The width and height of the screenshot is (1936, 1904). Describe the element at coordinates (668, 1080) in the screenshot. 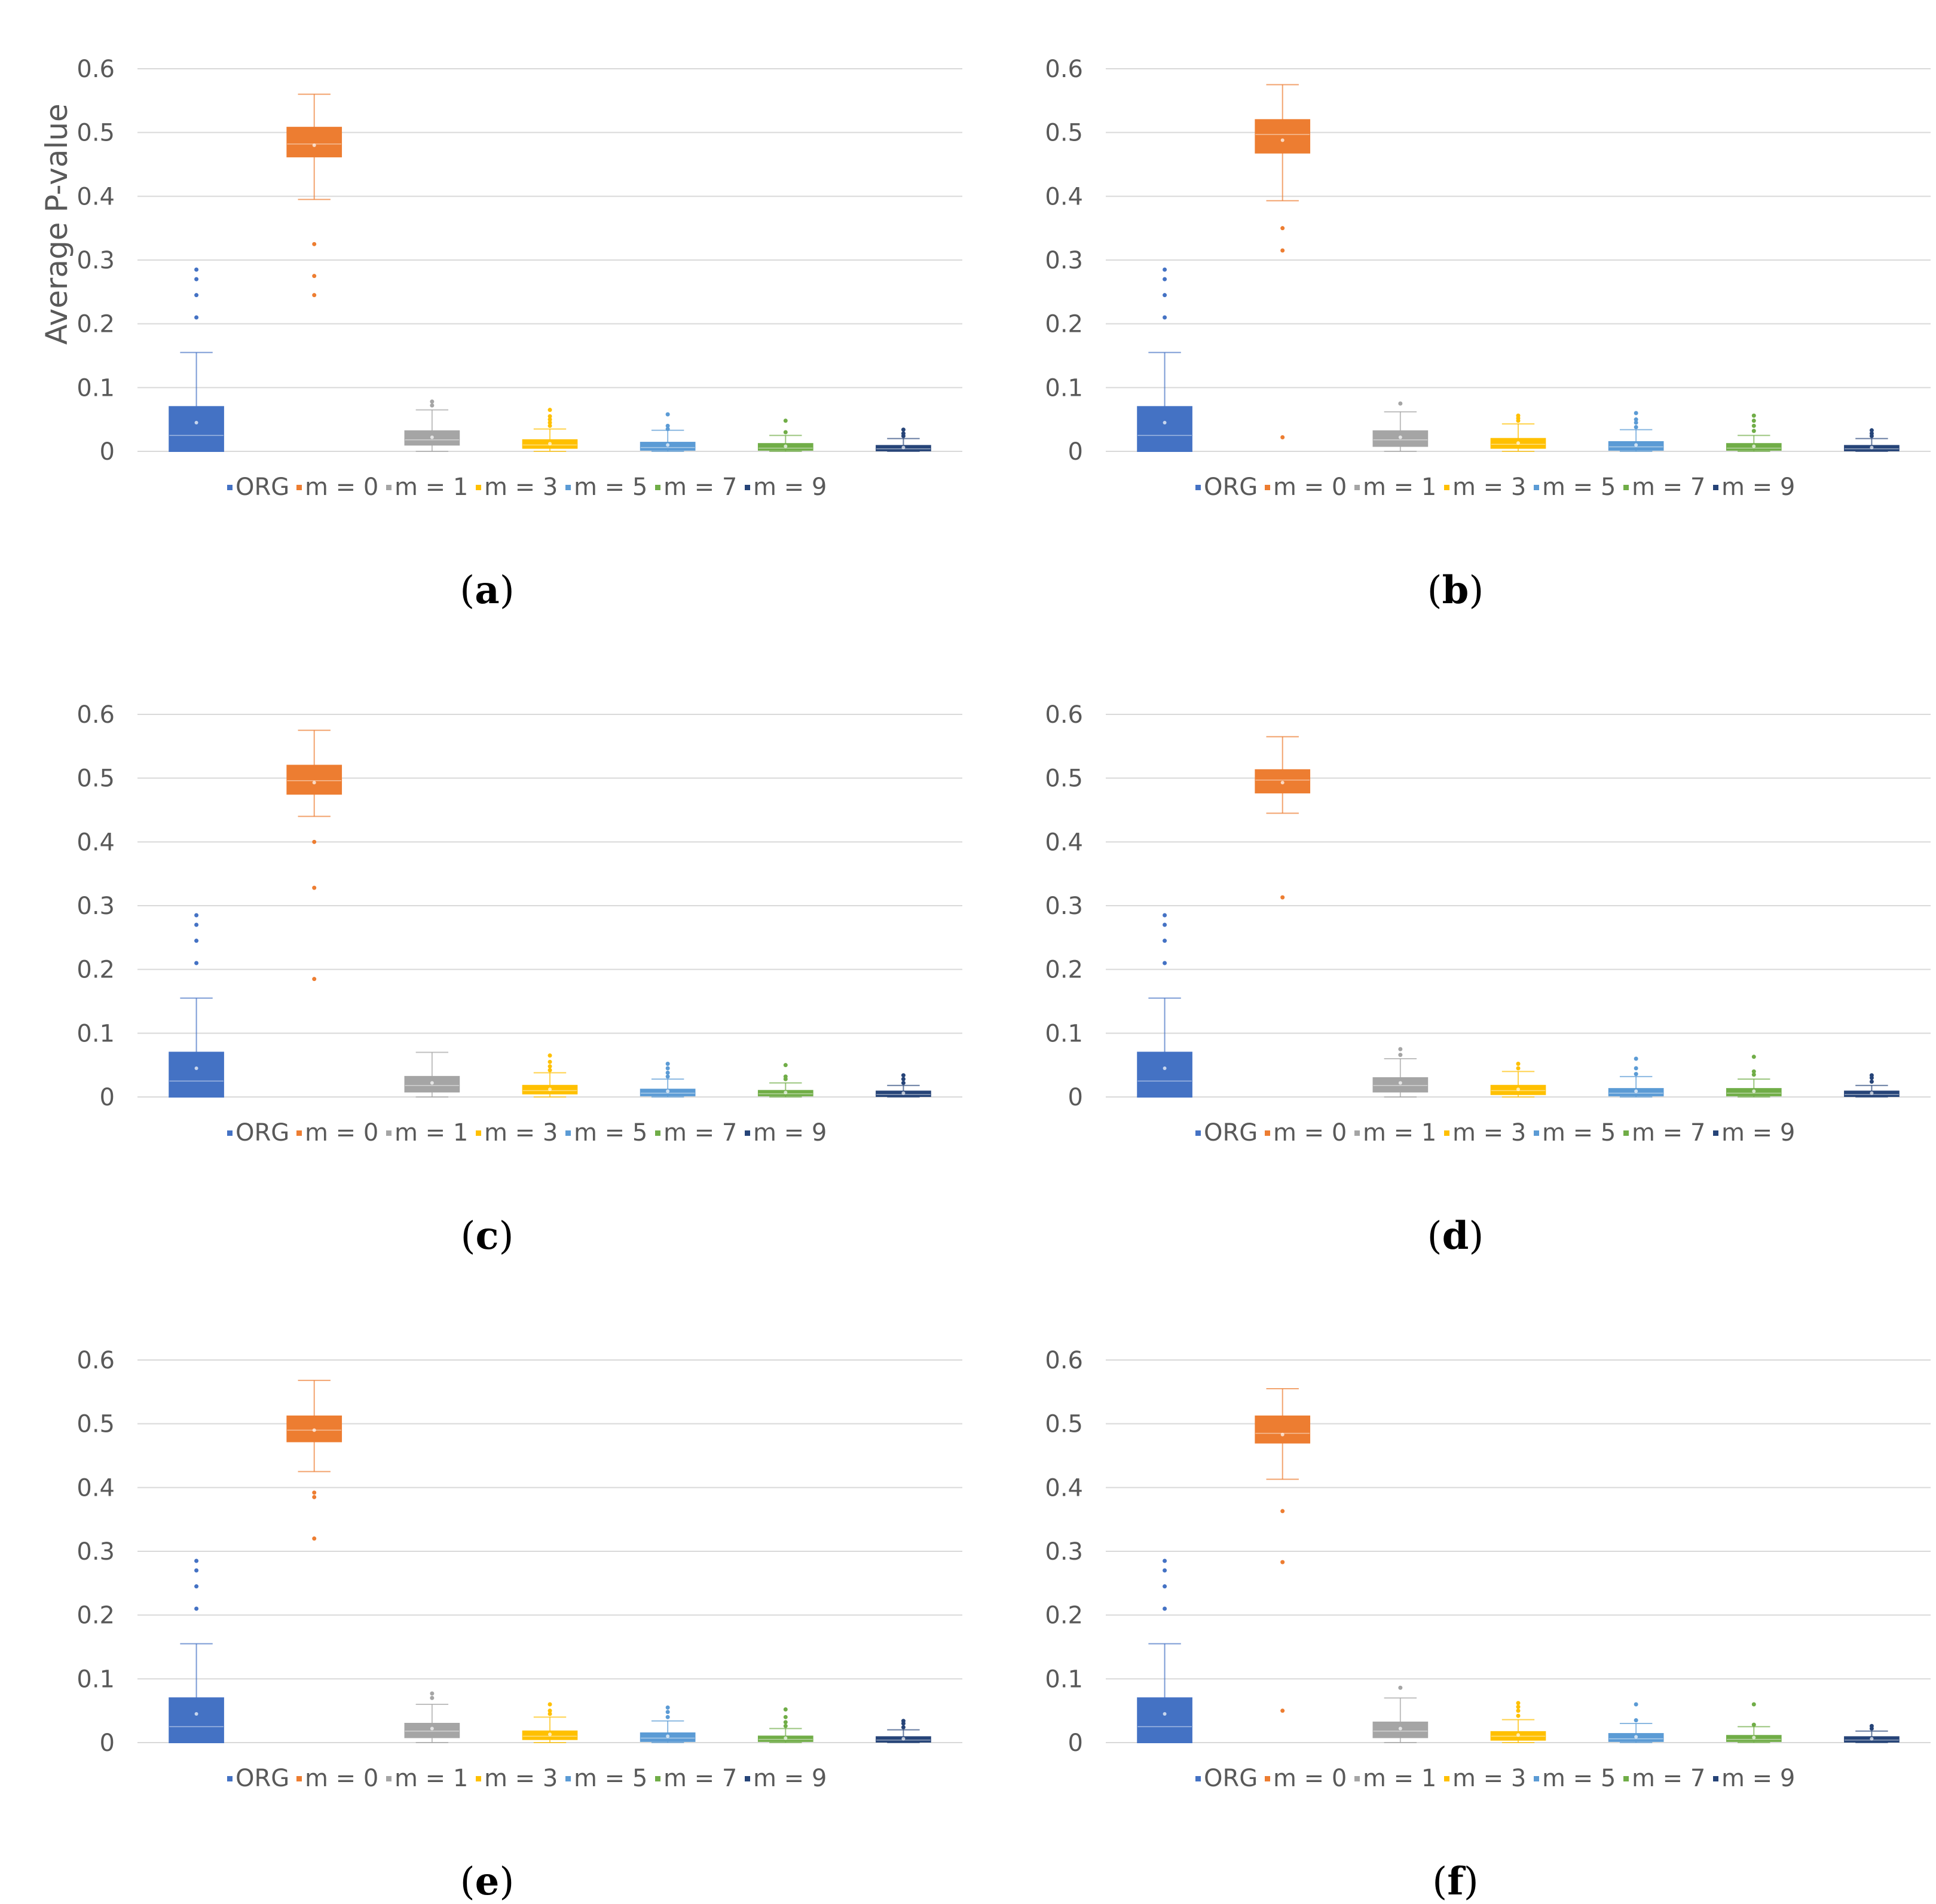

I see `box-m5` at that location.